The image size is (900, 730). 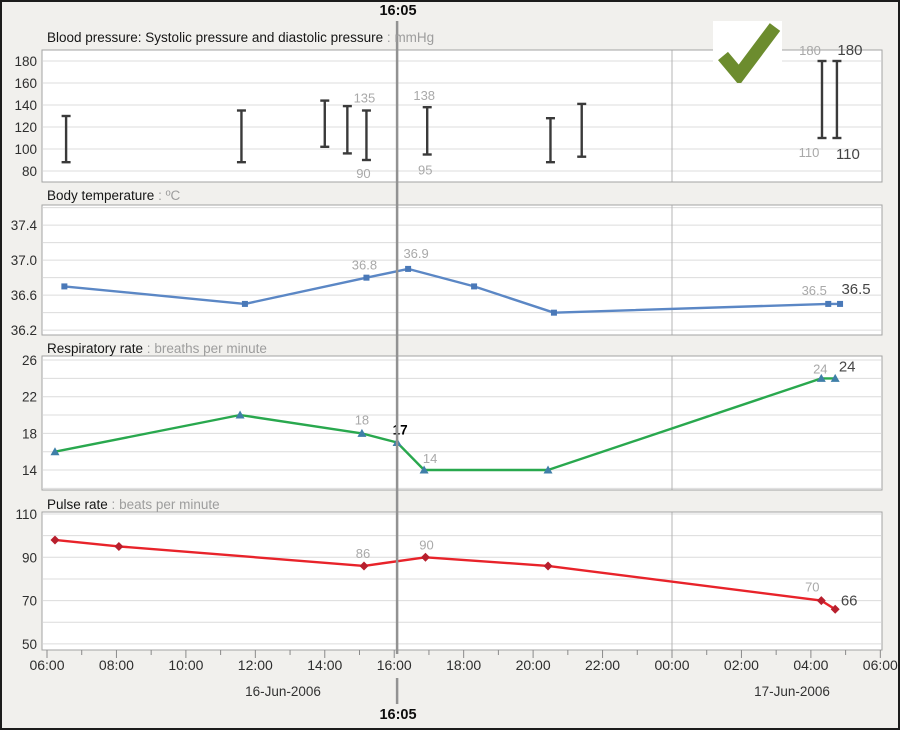 I want to click on temperature-ytick-label: 37.4, so click(x=24, y=225).